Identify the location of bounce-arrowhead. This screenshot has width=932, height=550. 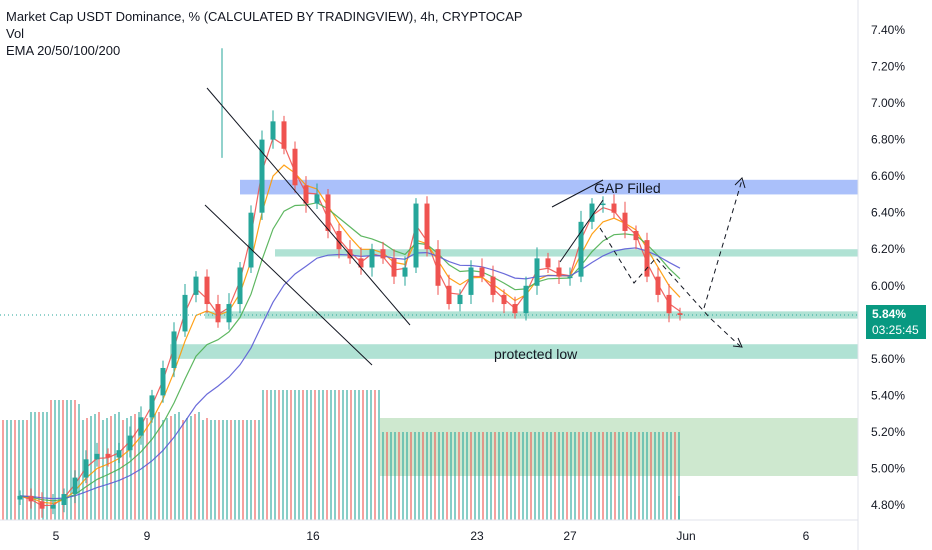
(740, 183).